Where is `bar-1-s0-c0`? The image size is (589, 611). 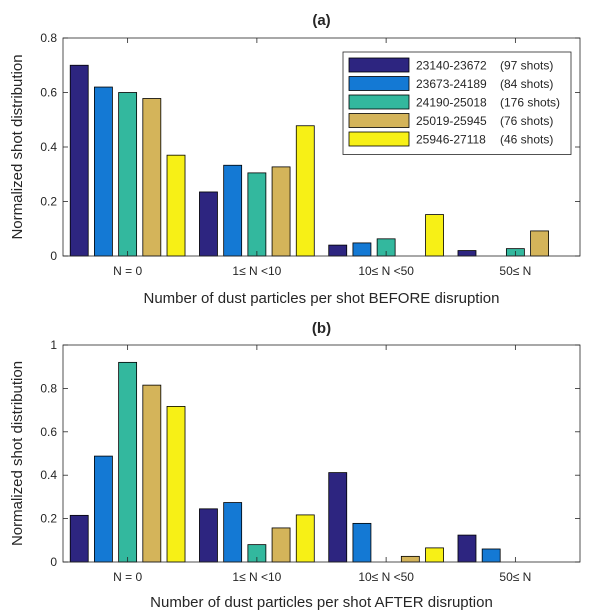 bar-1-s0-c0 is located at coordinates (79, 538).